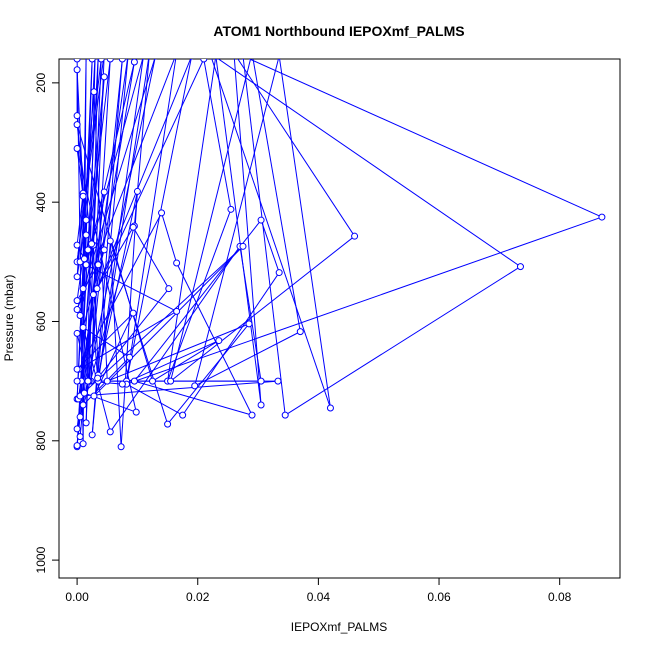 This screenshot has width=650, height=650. Describe the element at coordinates (77, 597) in the screenshot. I see `x-tick-label: 0.00` at that location.